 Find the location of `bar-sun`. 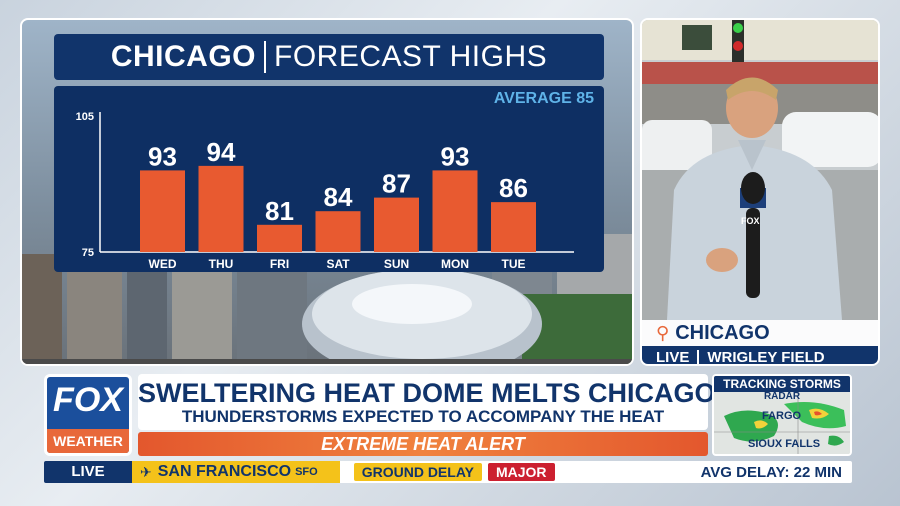

bar-sun is located at coordinates (396, 224).